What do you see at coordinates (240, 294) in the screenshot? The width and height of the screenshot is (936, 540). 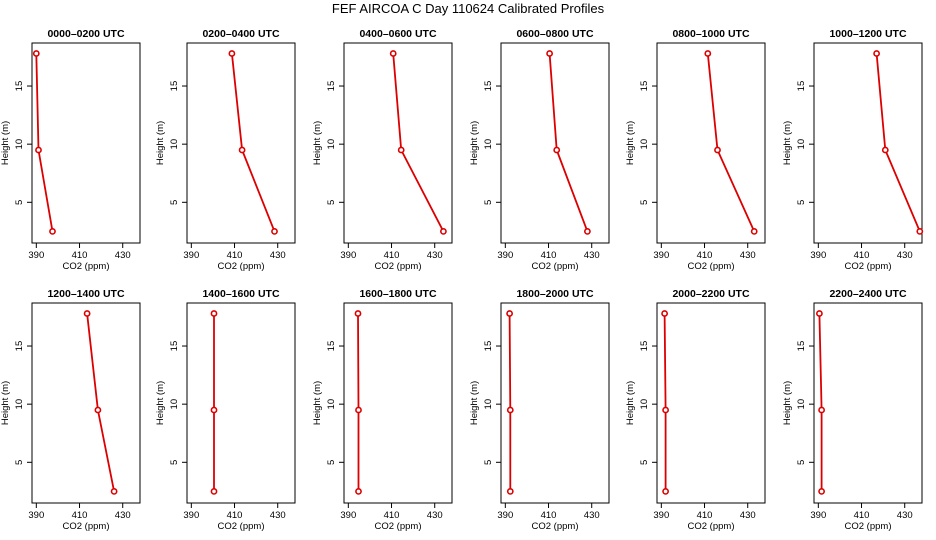 I see `panel-title: 1400–1600 UTC` at bounding box center [240, 294].